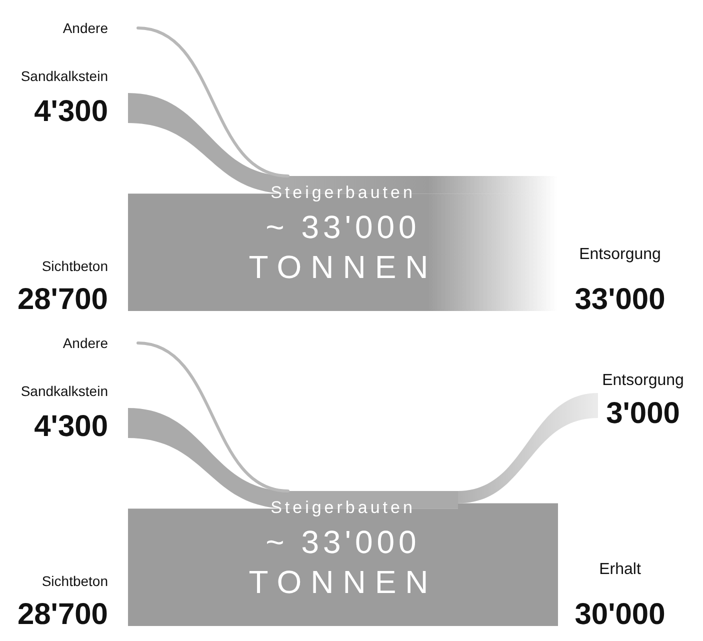 The image size is (703, 641). Describe the element at coordinates (620, 299) in the screenshot. I see `data-label: 33'000` at that location.